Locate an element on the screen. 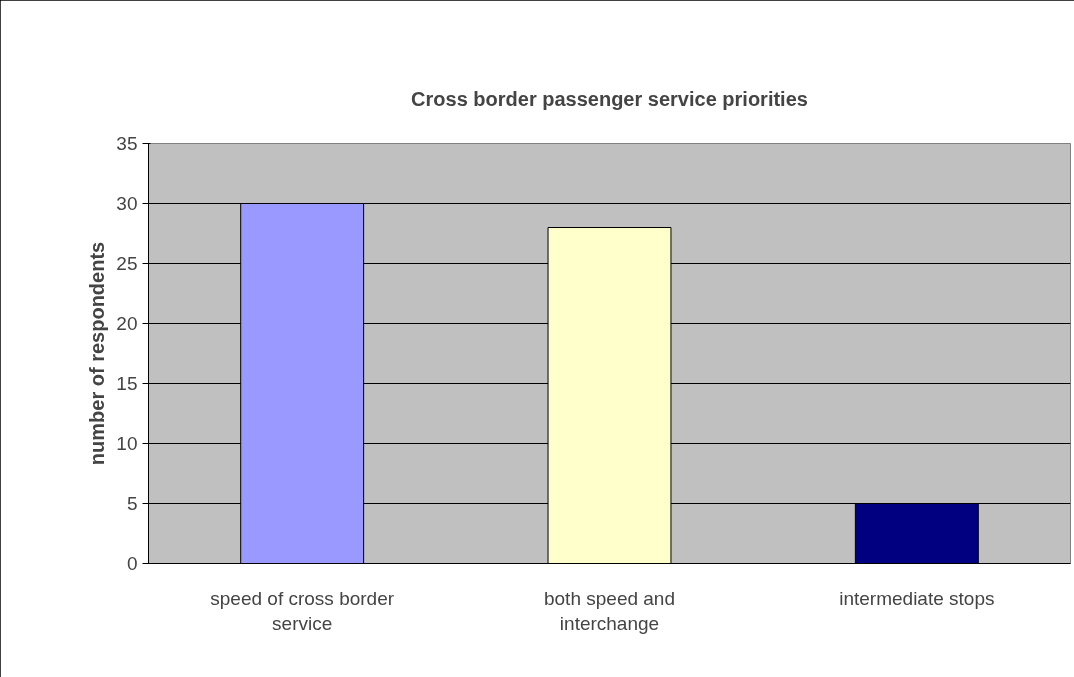 Image resolution: width=1074 pixels, height=677 pixels. y-tick-label: 35 is located at coordinates (127, 143).